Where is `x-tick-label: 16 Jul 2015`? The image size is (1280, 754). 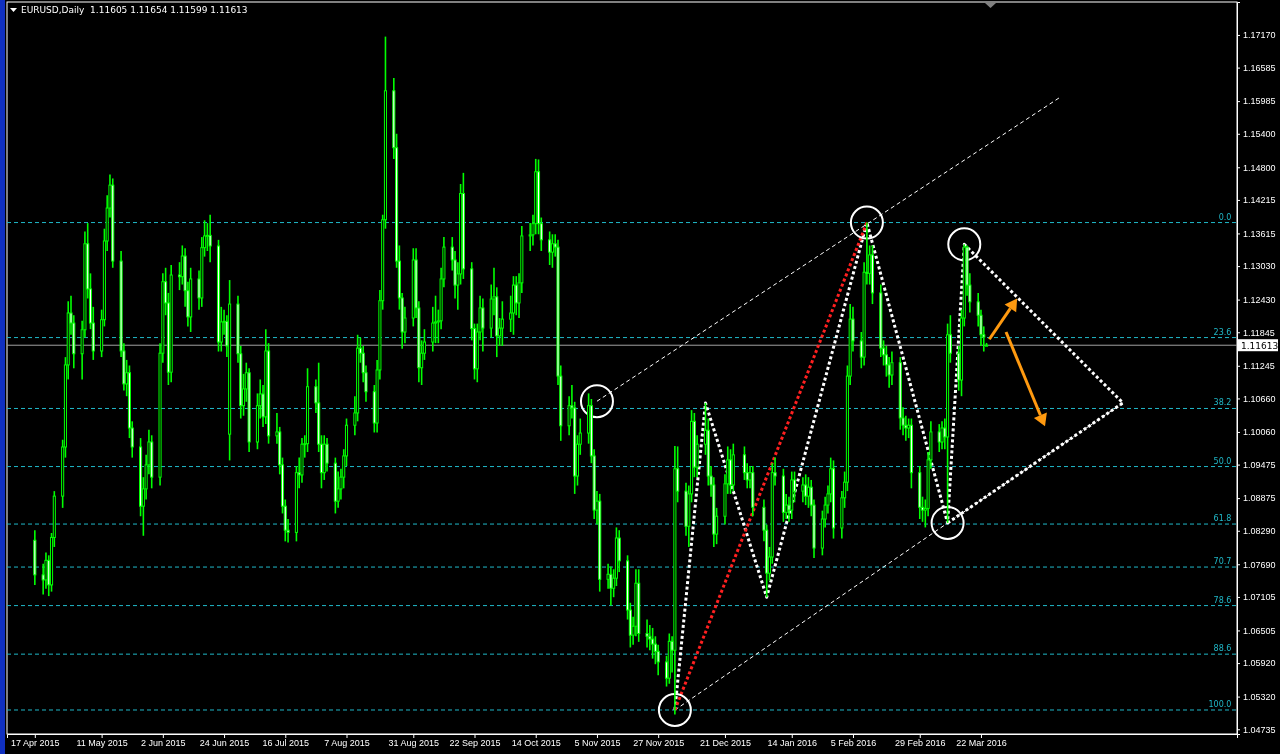 x-tick-label: 16 Jul 2015 is located at coordinates (286, 743).